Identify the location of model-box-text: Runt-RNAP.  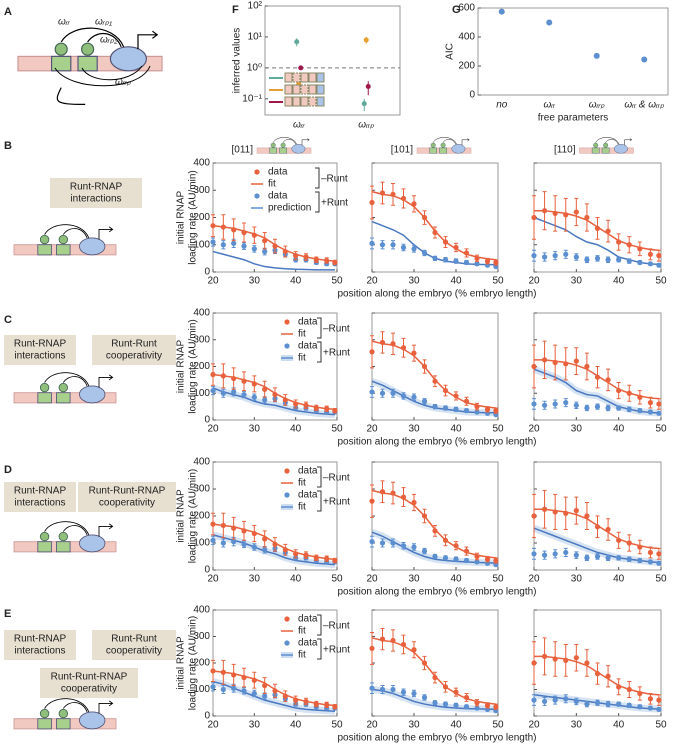
(40, 491).